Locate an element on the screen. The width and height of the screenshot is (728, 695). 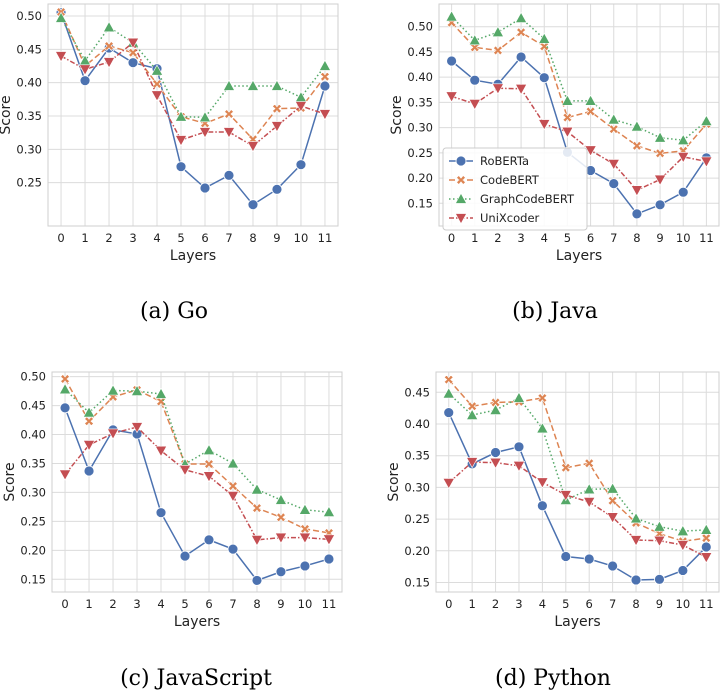
series-line-graphcodebert is located at coordinates (577, 462).